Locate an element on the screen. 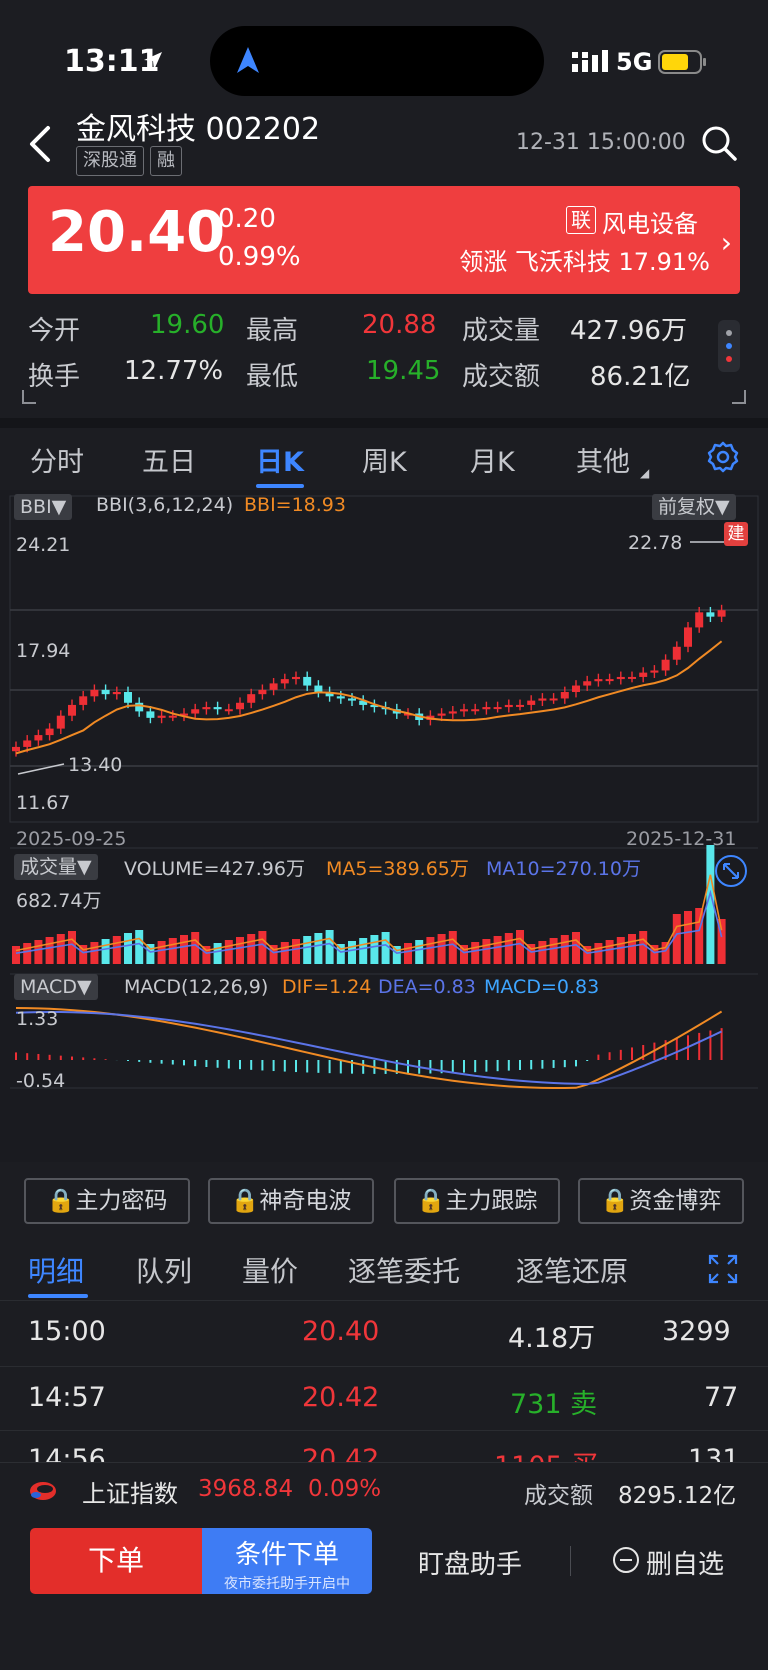  high-marker-label: 22.78 is located at coordinates (655, 543).